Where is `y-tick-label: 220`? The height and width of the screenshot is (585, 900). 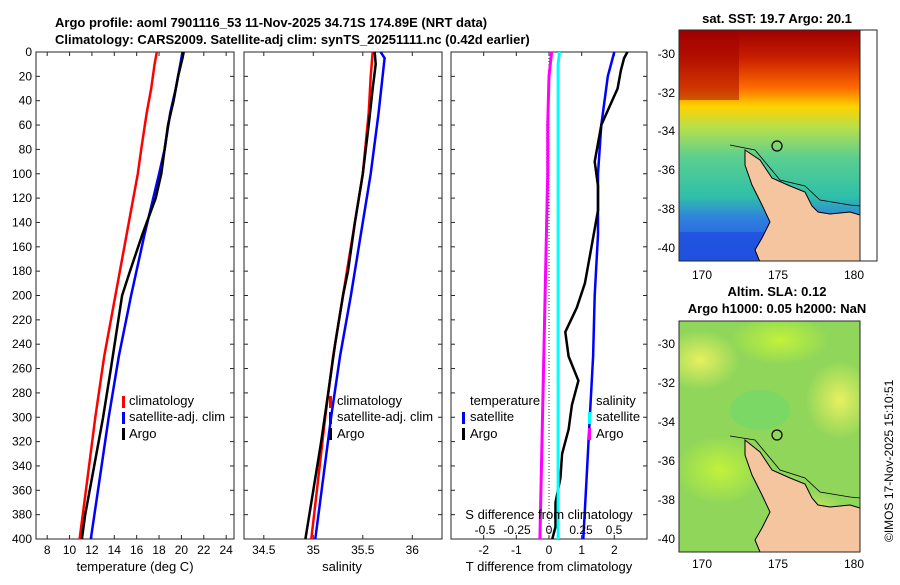 y-tick-label: 220 is located at coordinates (22, 320).